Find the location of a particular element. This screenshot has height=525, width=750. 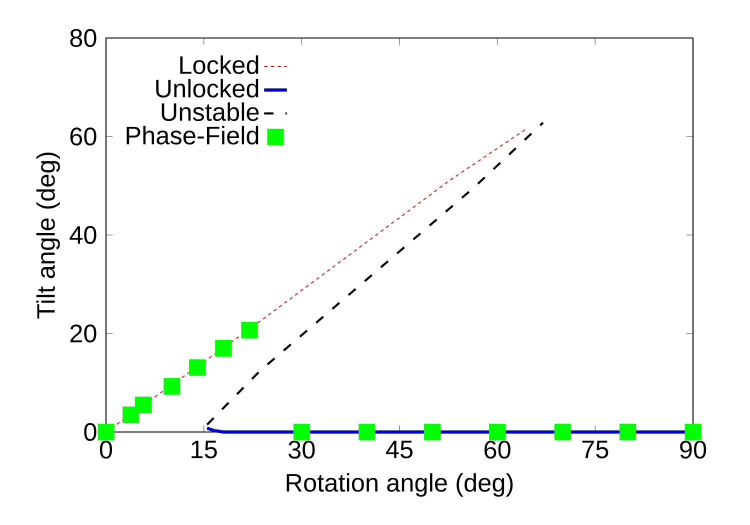

y-tick-label: 20 is located at coordinates (83, 333).